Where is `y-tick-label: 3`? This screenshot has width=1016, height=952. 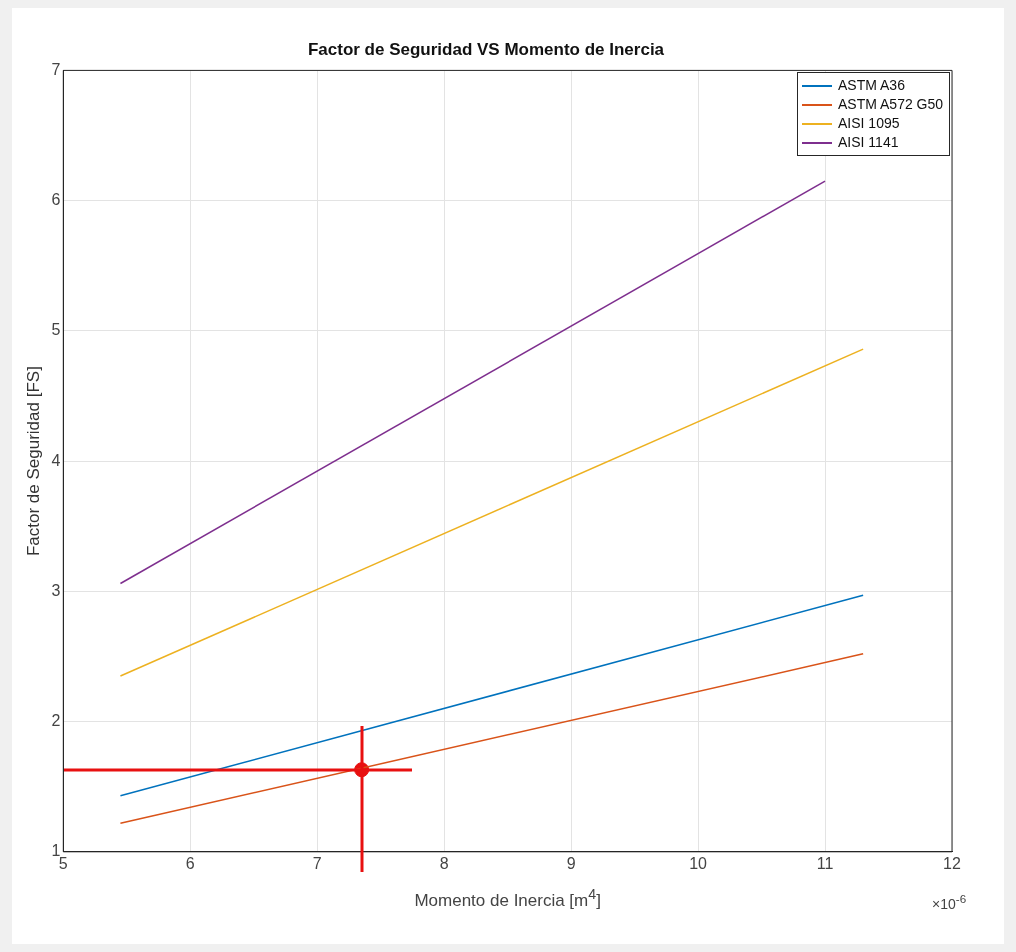
y-tick-label: 3 is located at coordinates (56, 590).